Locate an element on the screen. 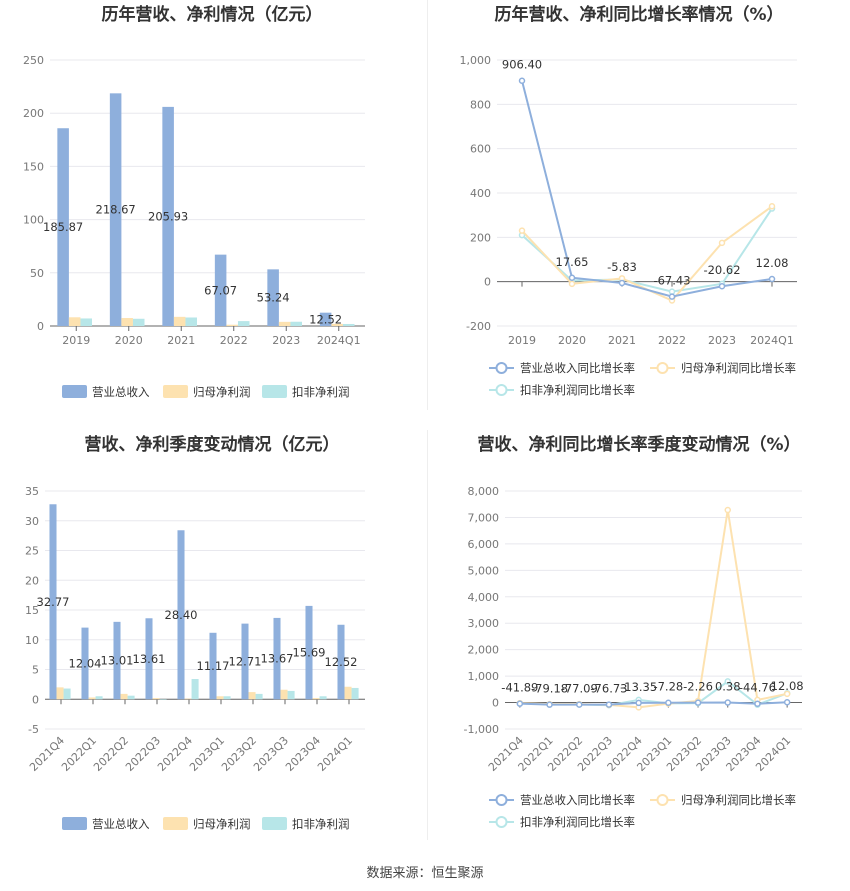  panel-divider is located at coordinates (427, 635).